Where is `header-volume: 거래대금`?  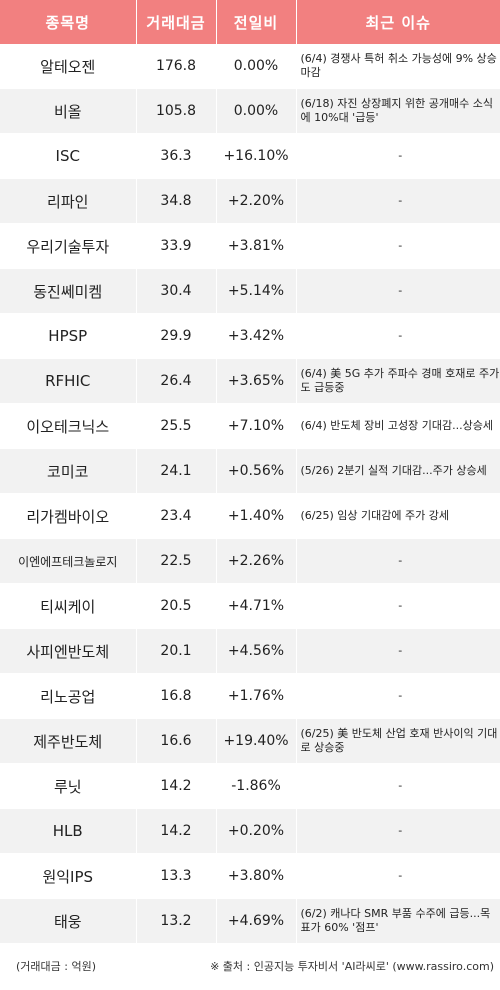
header-volume: 거래대금 is located at coordinates (176, 22).